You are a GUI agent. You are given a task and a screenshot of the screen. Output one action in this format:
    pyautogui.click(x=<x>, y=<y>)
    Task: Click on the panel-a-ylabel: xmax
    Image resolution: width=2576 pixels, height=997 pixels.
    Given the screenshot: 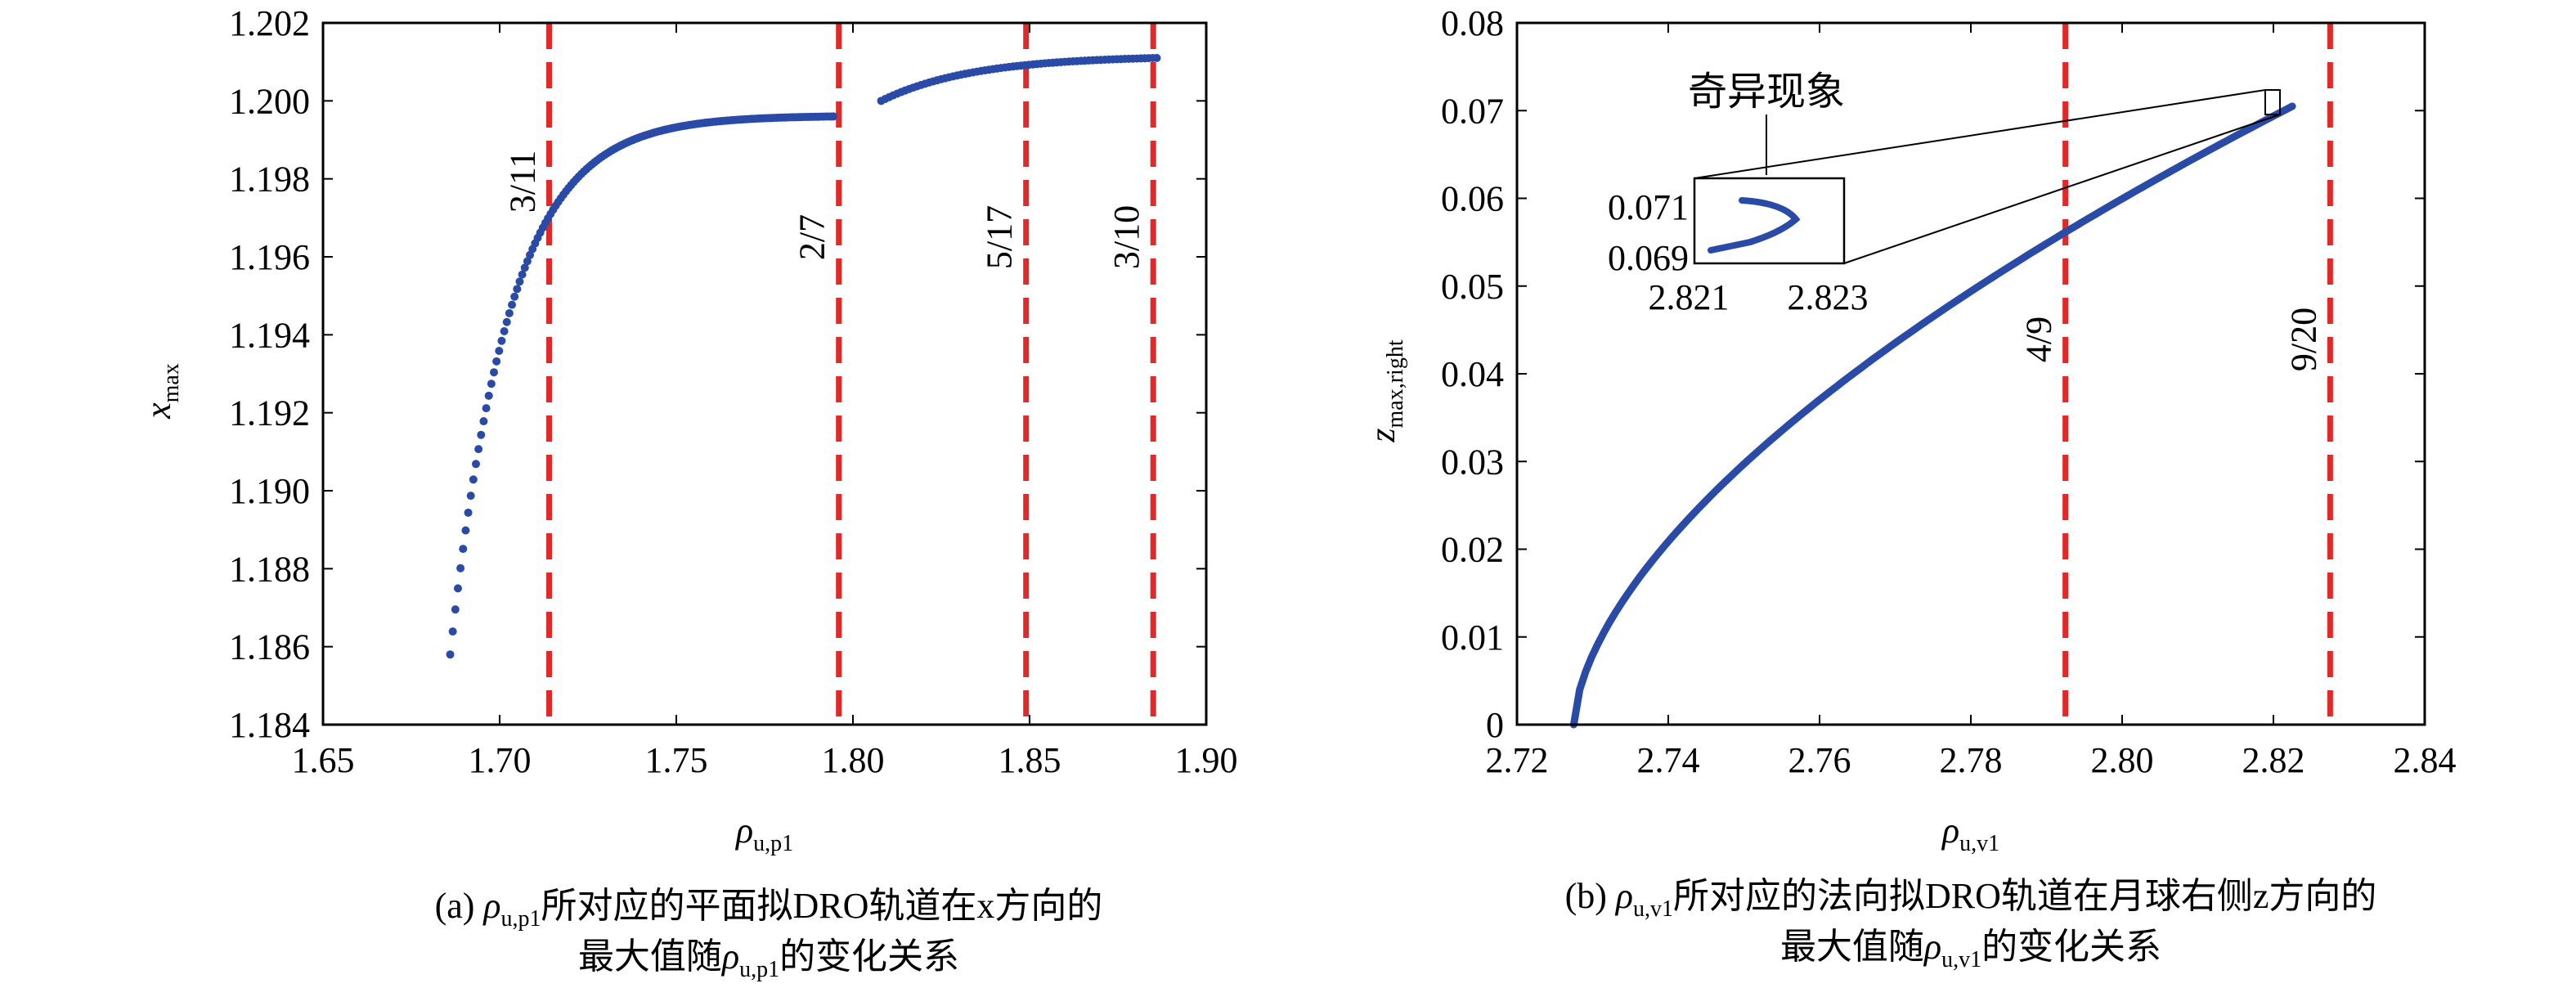 What is the action you would take?
    pyautogui.click(x=161, y=392)
    